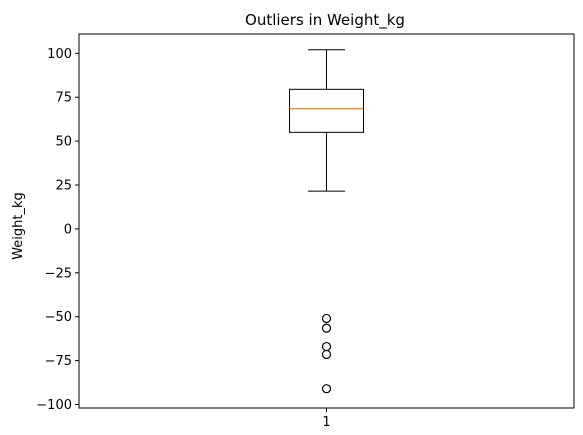 The image size is (583, 435). What do you see at coordinates (58, 317) in the screenshot?
I see `y-tick-label: −50` at bounding box center [58, 317].